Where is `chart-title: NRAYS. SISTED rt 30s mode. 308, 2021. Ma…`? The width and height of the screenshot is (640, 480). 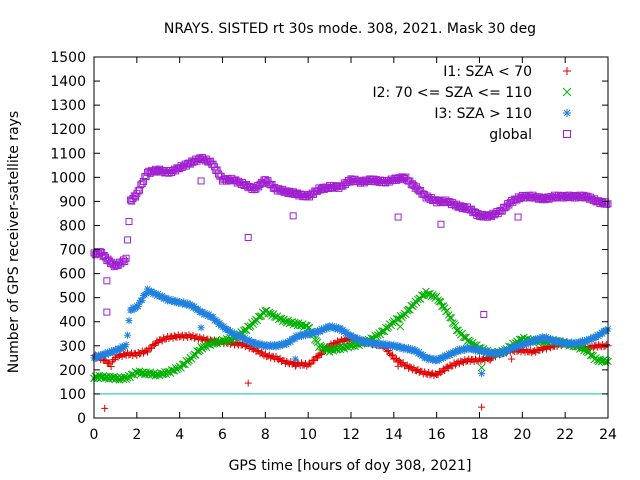 chart-title: NRAYS. SISTED rt 30s mode. 308, 2021. Ma… is located at coordinates (350, 29).